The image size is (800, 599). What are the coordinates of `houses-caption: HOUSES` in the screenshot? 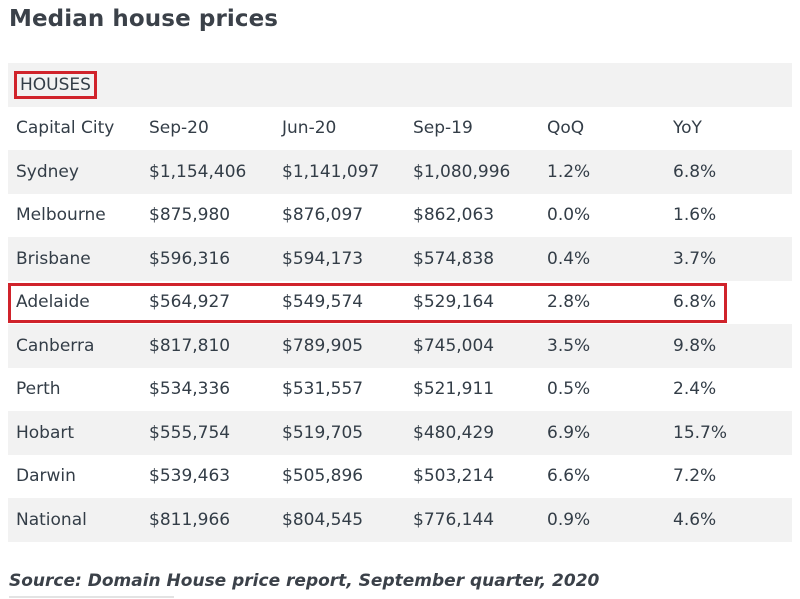 It's located at (55, 84).